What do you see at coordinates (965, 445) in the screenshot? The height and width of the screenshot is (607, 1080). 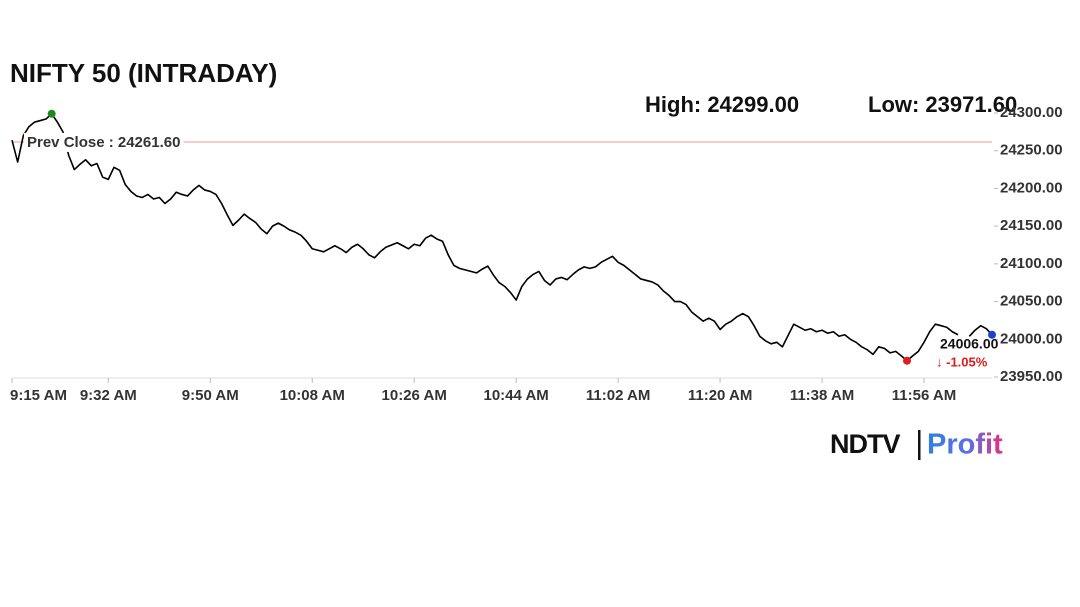 I see `brand-right: Profit` at bounding box center [965, 445].